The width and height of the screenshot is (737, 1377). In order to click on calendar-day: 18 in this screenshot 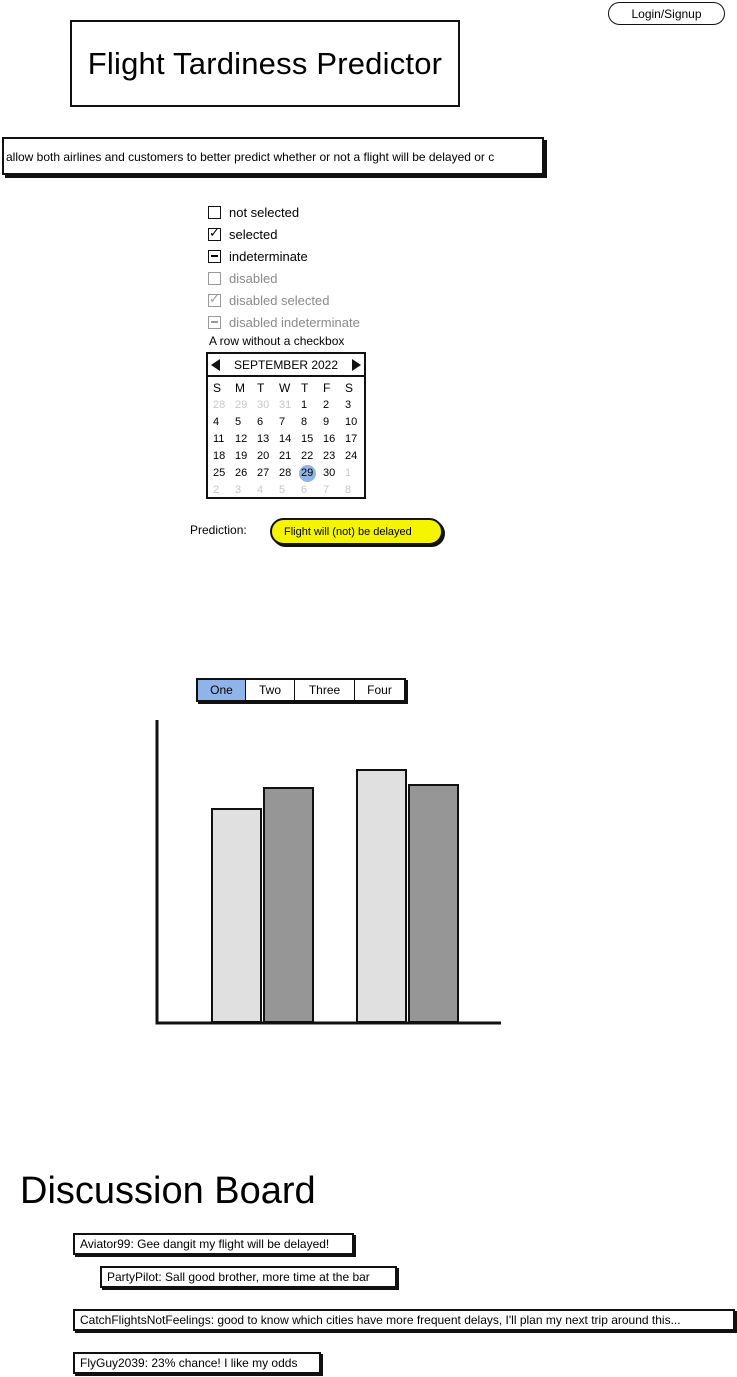, I will do `click(219, 456)`.